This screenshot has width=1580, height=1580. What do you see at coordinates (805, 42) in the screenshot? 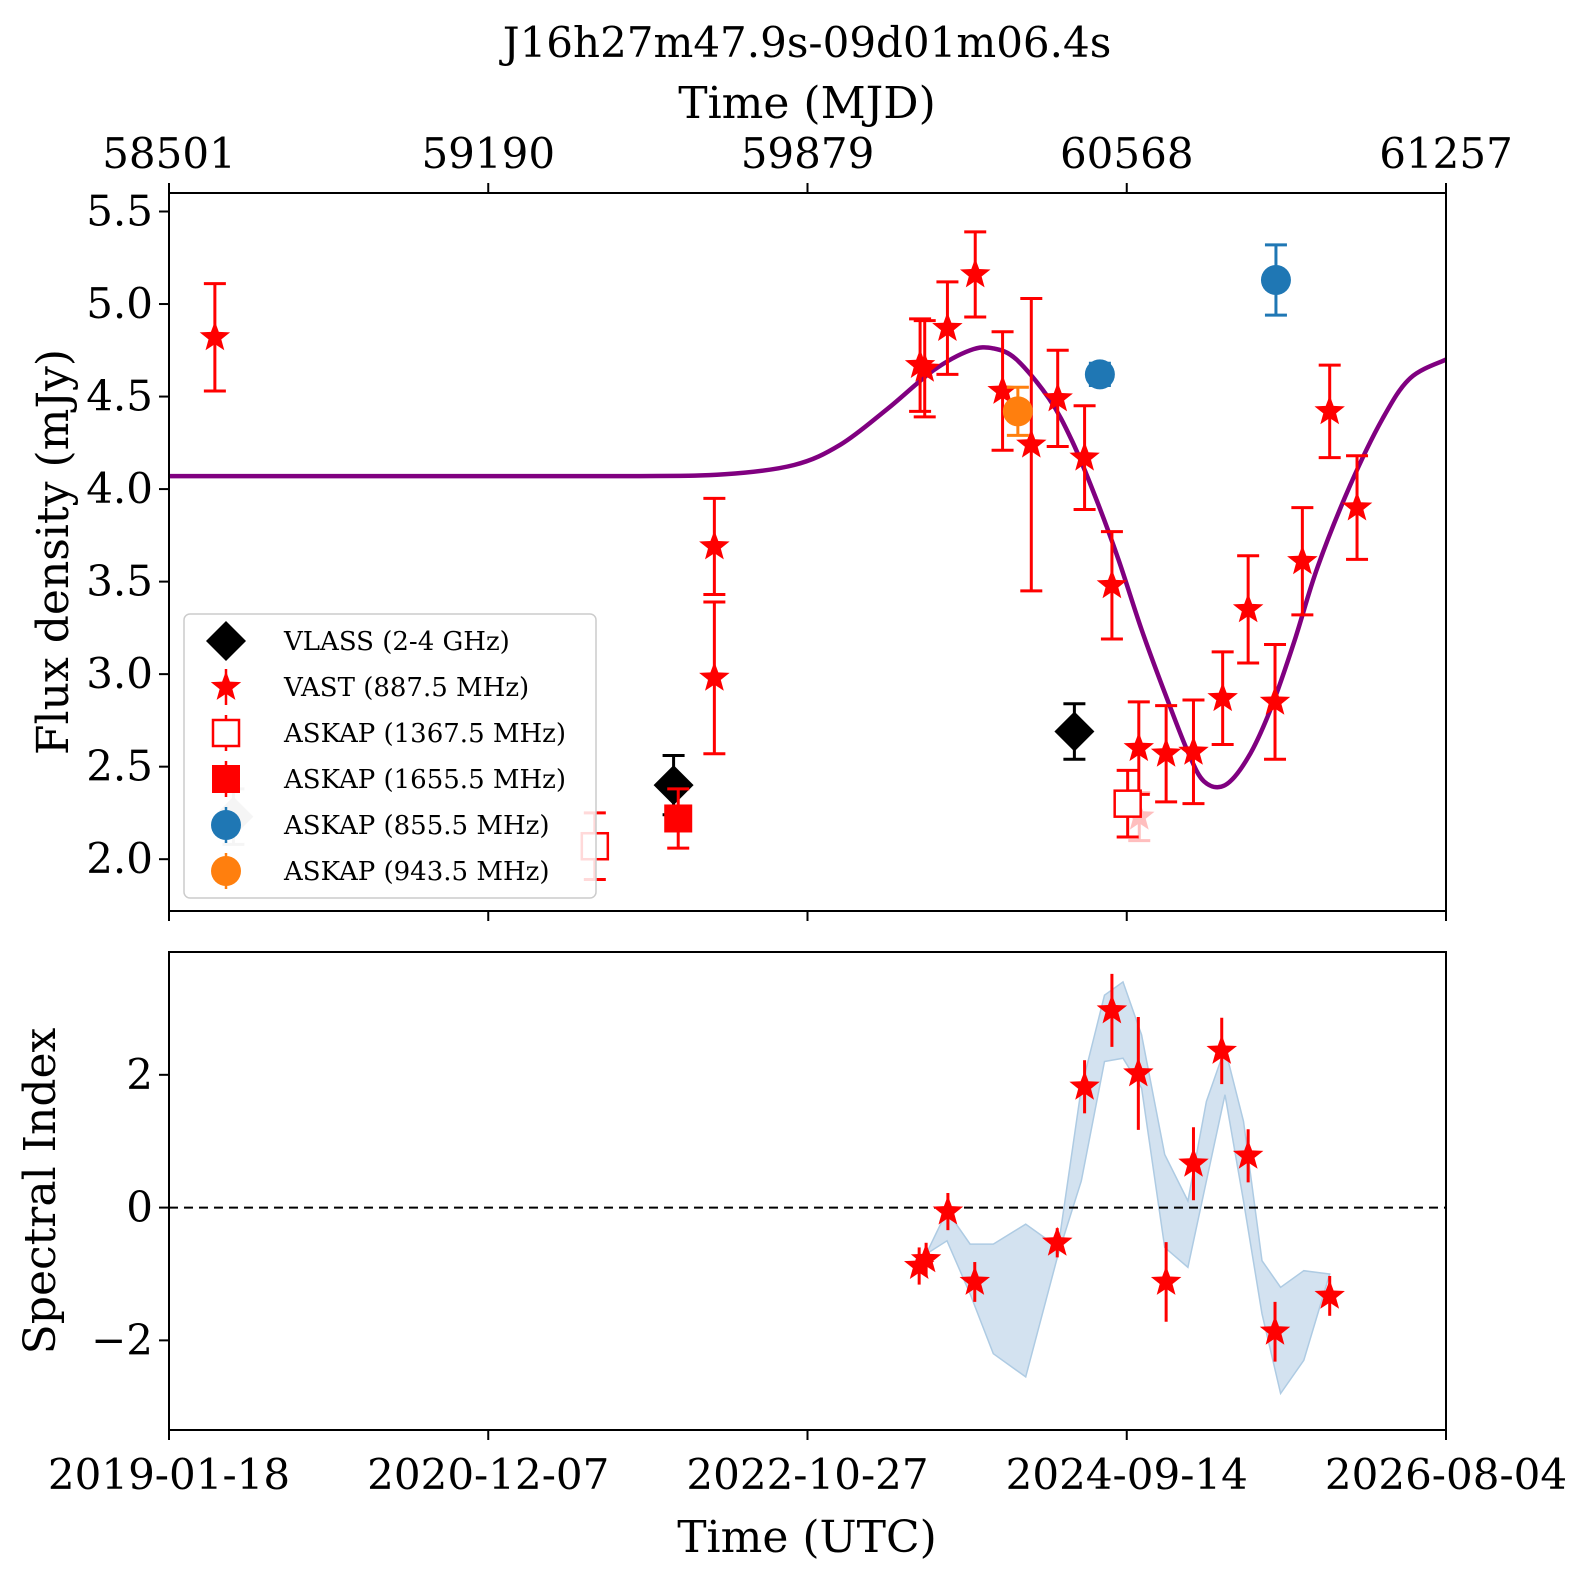
I see `figure-title: J16h27m47.9s-09d01m06.4s` at bounding box center [805, 42].